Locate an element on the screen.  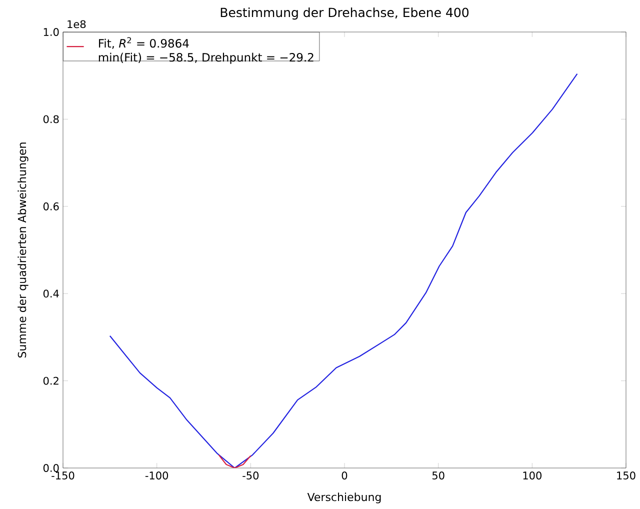
x-tick-label: 50 is located at coordinates (438, 476).